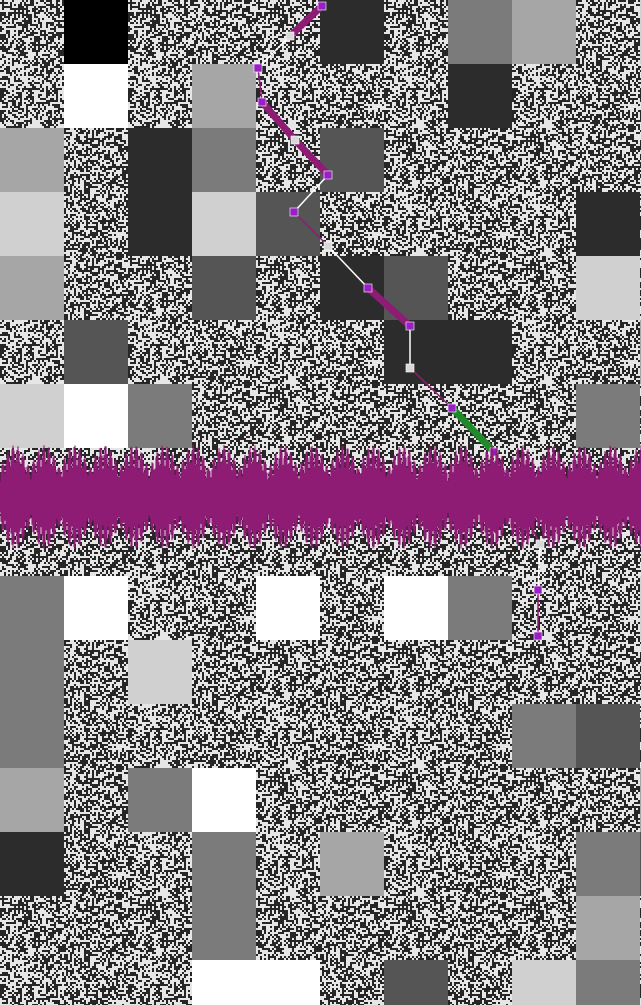  I want to click on waveform-core, so click(320, 497).